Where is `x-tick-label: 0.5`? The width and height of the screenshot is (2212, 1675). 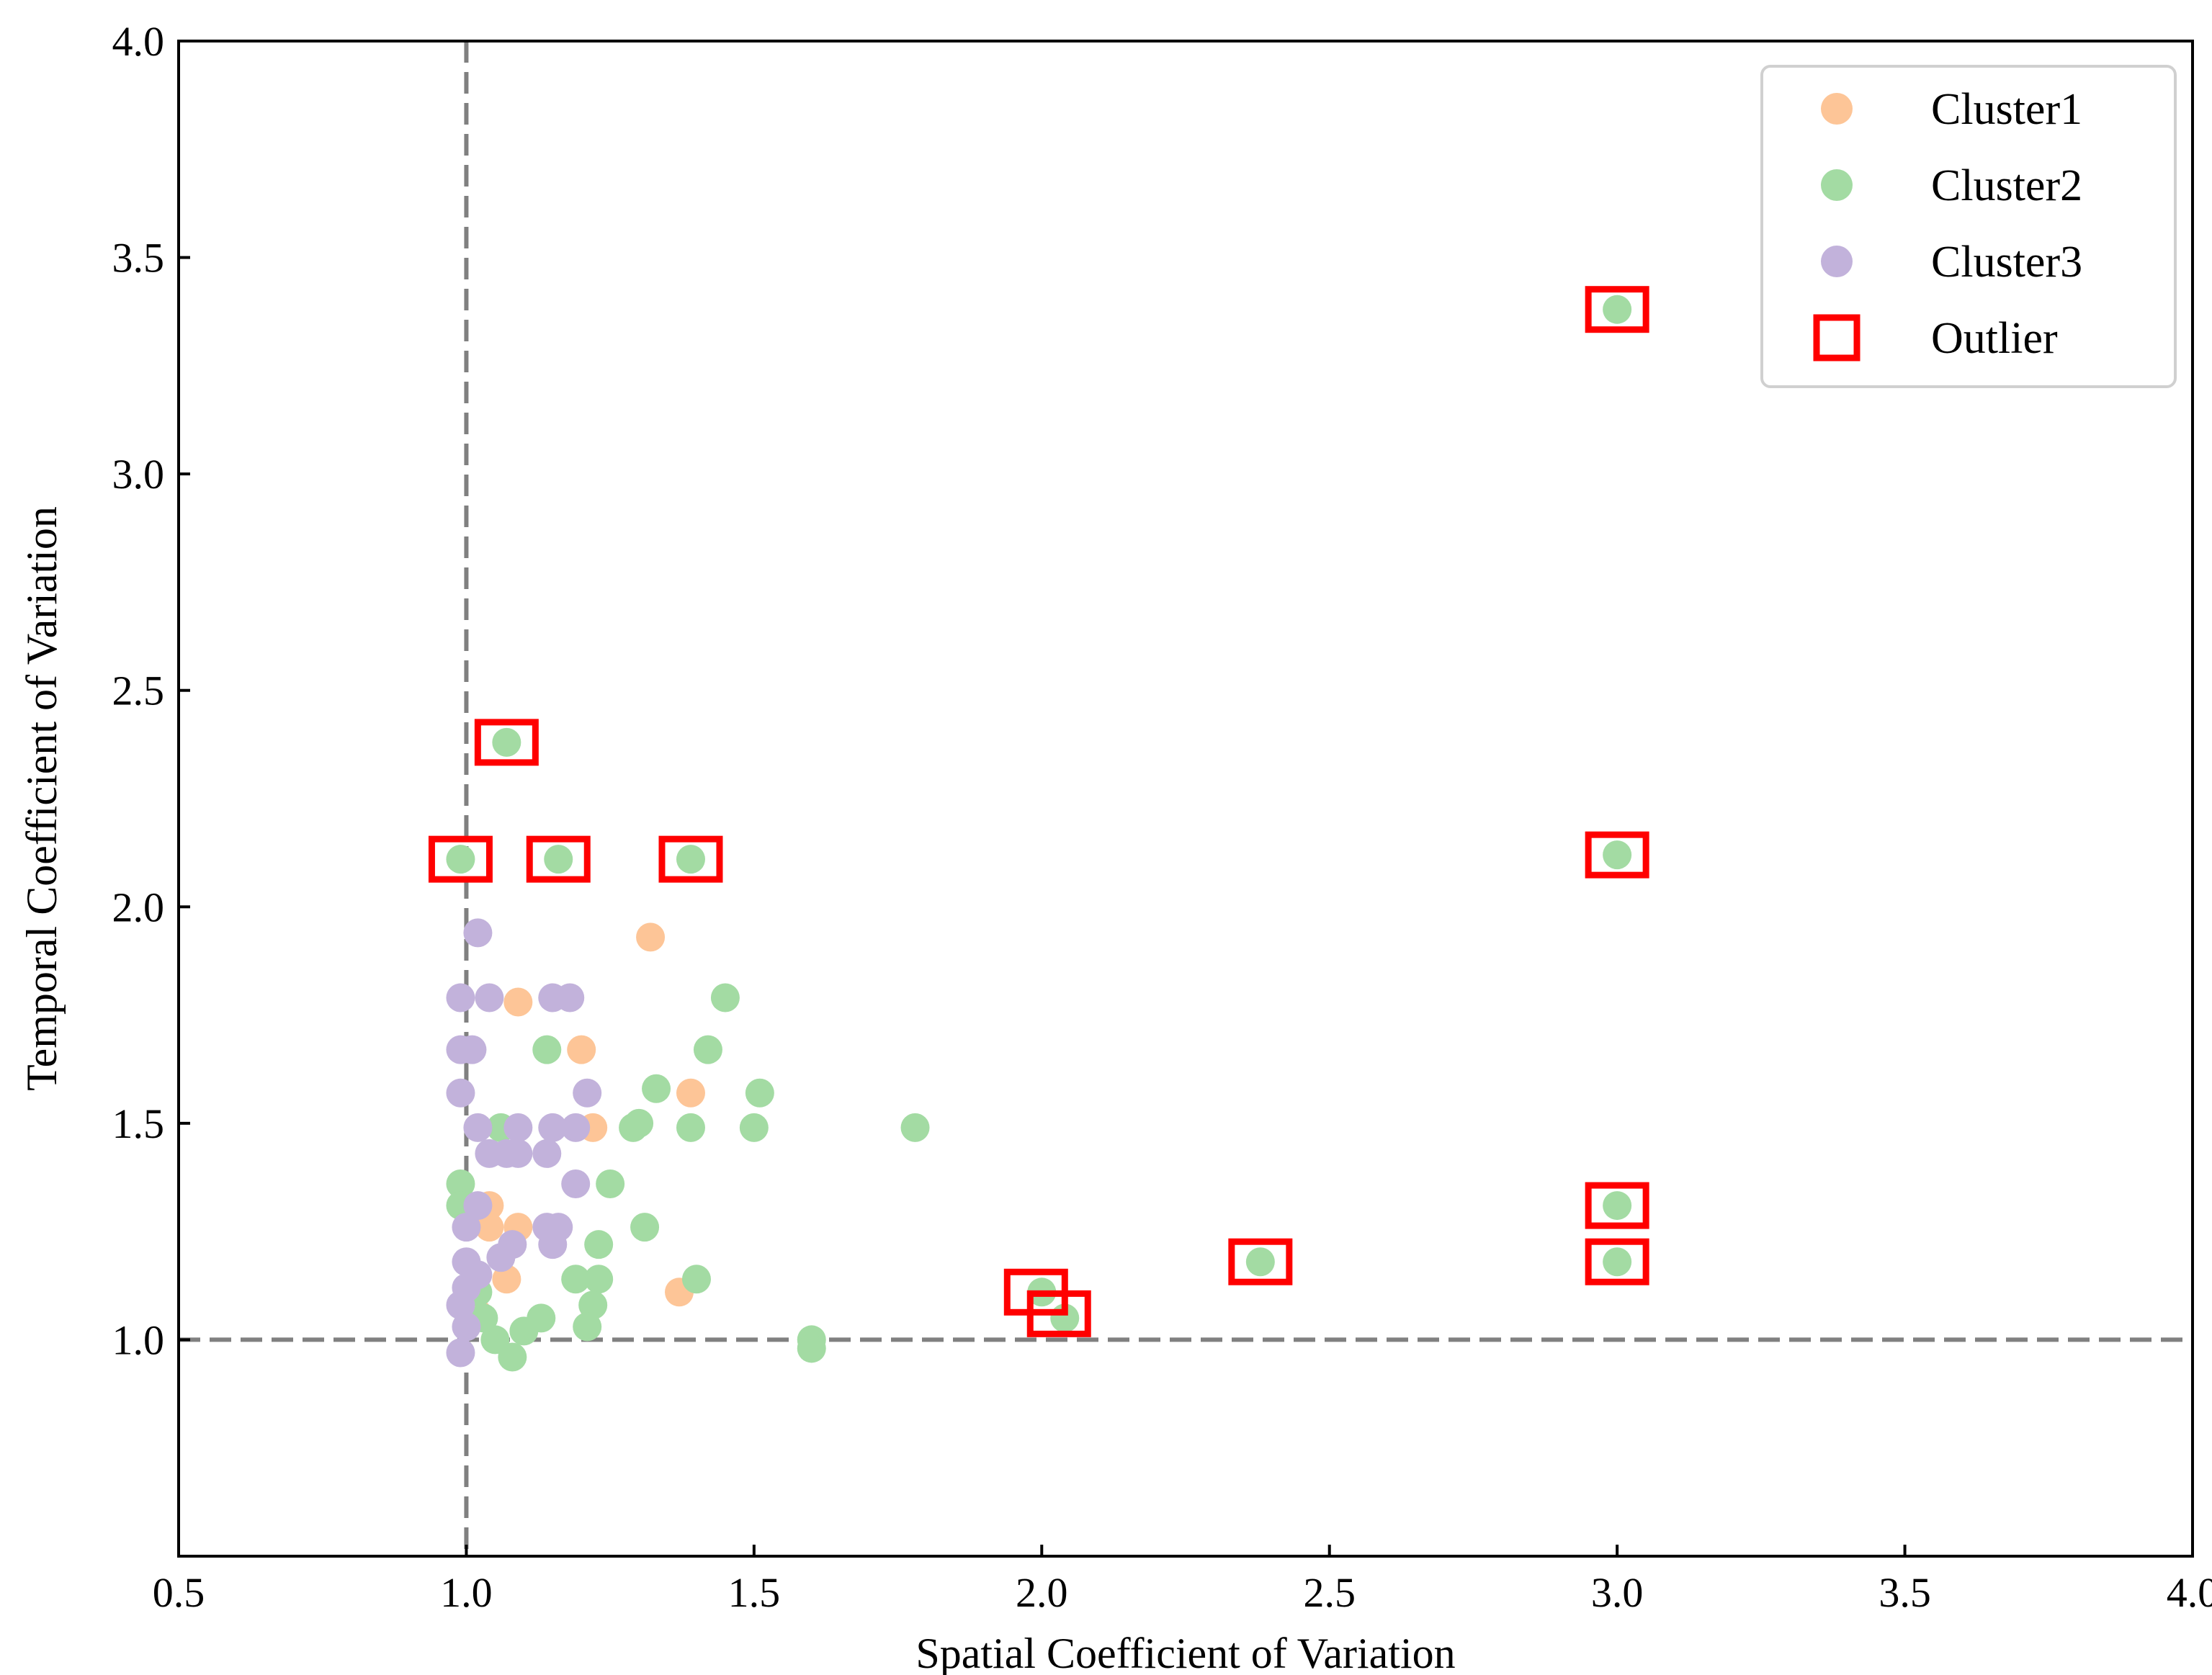 x-tick-label: 0.5 is located at coordinates (179, 1592).